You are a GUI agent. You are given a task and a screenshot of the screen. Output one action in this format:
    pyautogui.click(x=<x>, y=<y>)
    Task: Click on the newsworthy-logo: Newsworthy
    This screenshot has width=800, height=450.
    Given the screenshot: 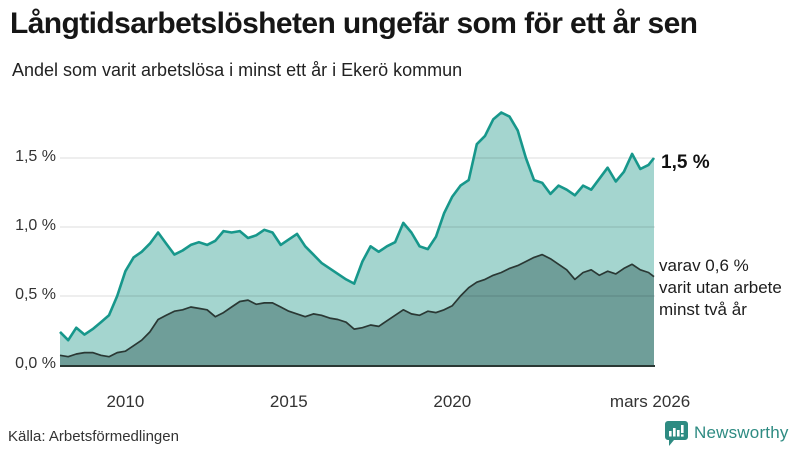 What is the action you would take?
    pyautogui.click(x=726, y=433)
    